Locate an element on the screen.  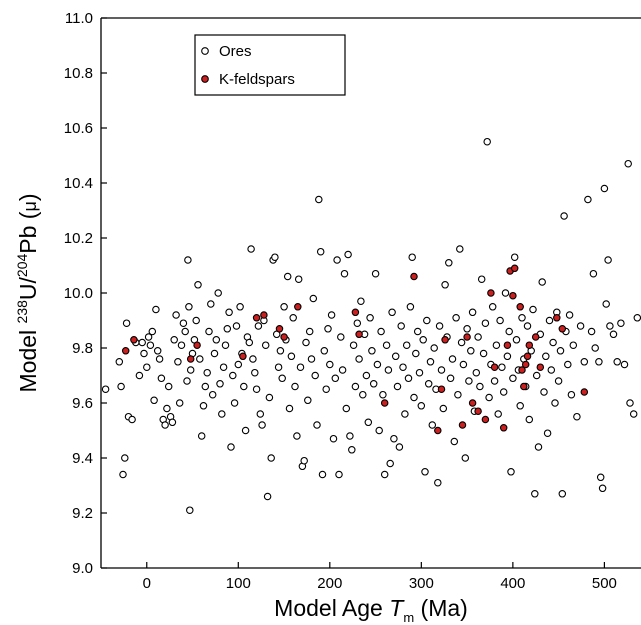
y-tick-label: 11.0 is located at coordinates (79, 18).